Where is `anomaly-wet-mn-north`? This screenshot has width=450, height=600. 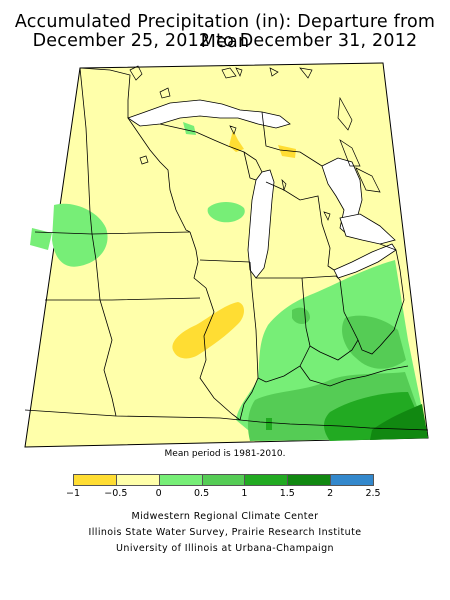
anomaly-wet-mn-north is located at coordinates (189, 128).